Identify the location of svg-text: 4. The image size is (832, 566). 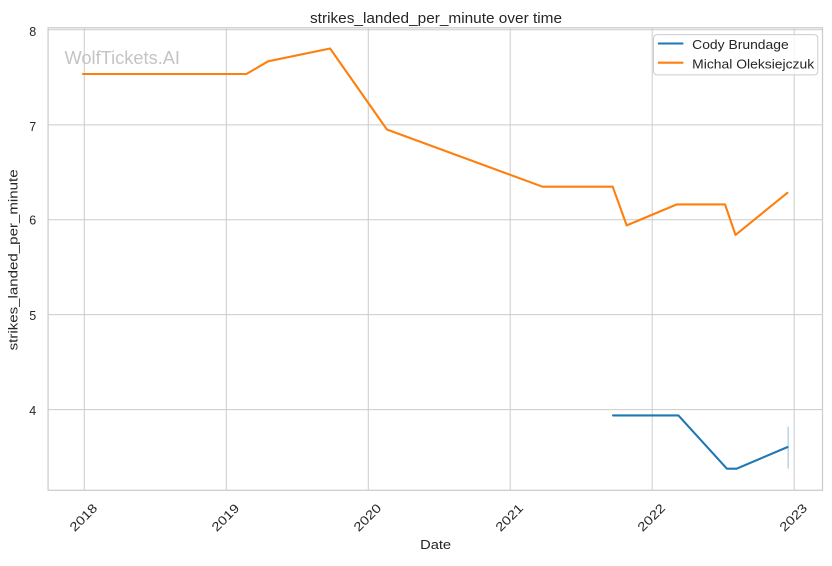
(32, 411).